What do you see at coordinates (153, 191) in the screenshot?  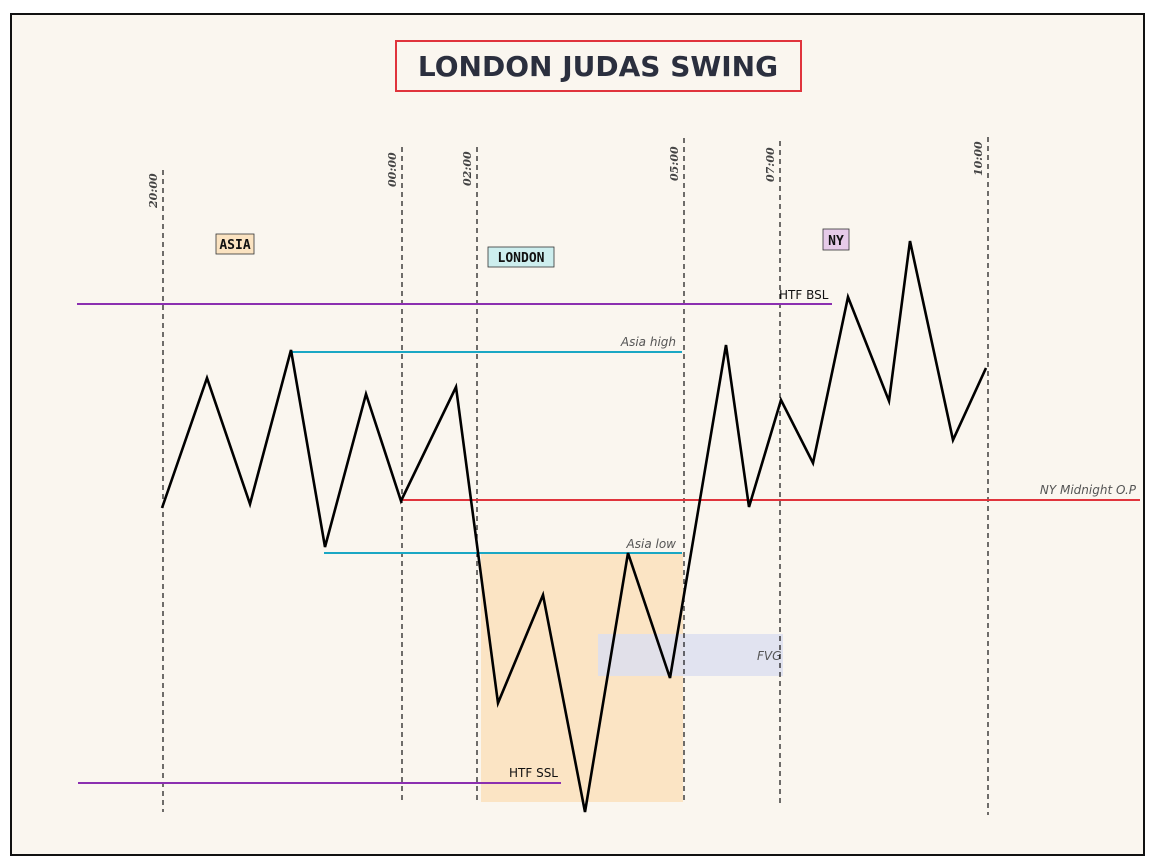 I see `time-label-2000: 20:00` at bounding box center [153, 191].